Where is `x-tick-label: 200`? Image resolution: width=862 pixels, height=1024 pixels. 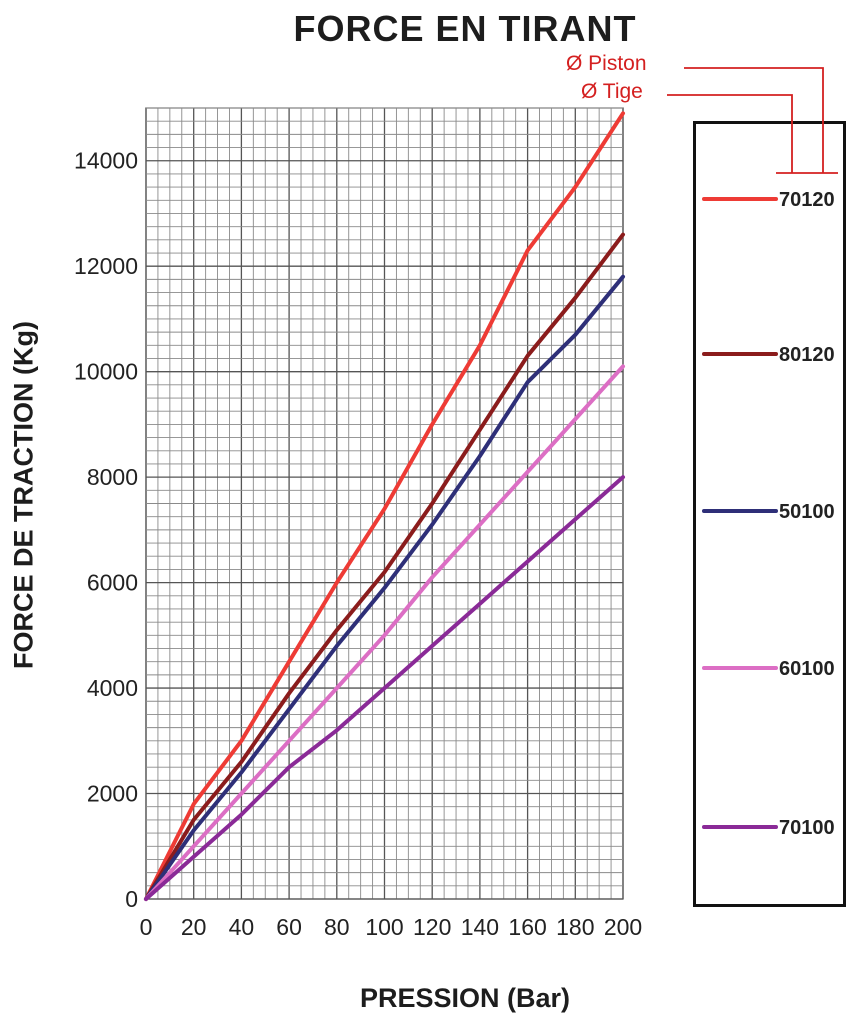
x-tick-label: 200 is located at coordinates (623, 927).